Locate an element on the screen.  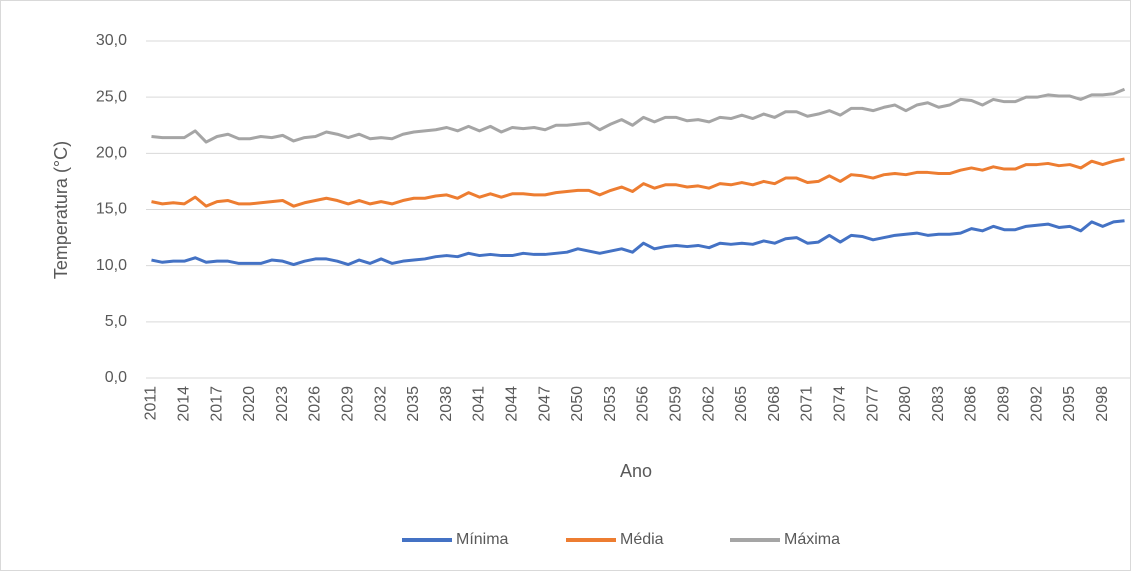
x-tick-label: 2095 is located at coordinates (1069, 404).